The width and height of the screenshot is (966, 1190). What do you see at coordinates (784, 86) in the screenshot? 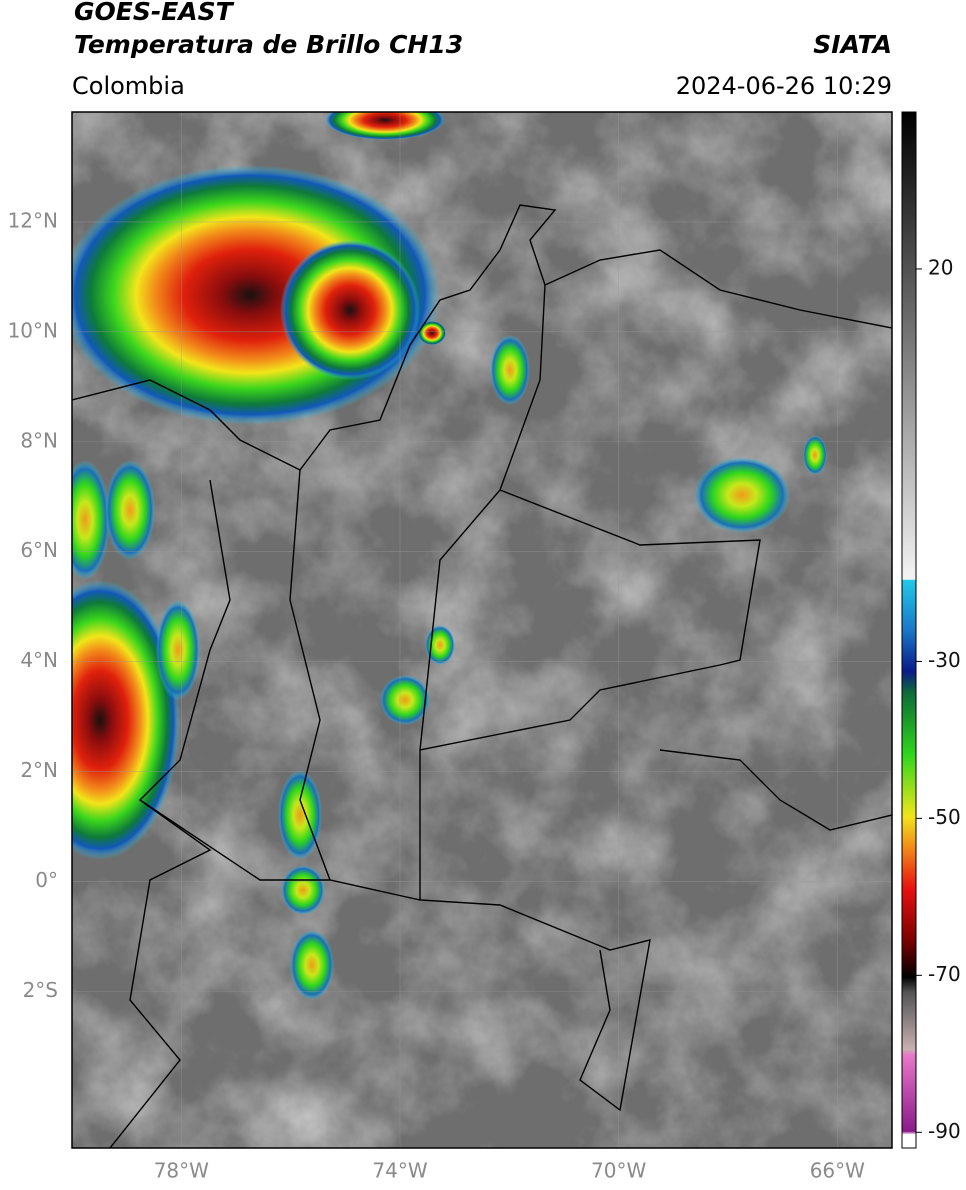
I see `datetime-label: 2024-06-26 10:29` at bounding box center [784, 86].